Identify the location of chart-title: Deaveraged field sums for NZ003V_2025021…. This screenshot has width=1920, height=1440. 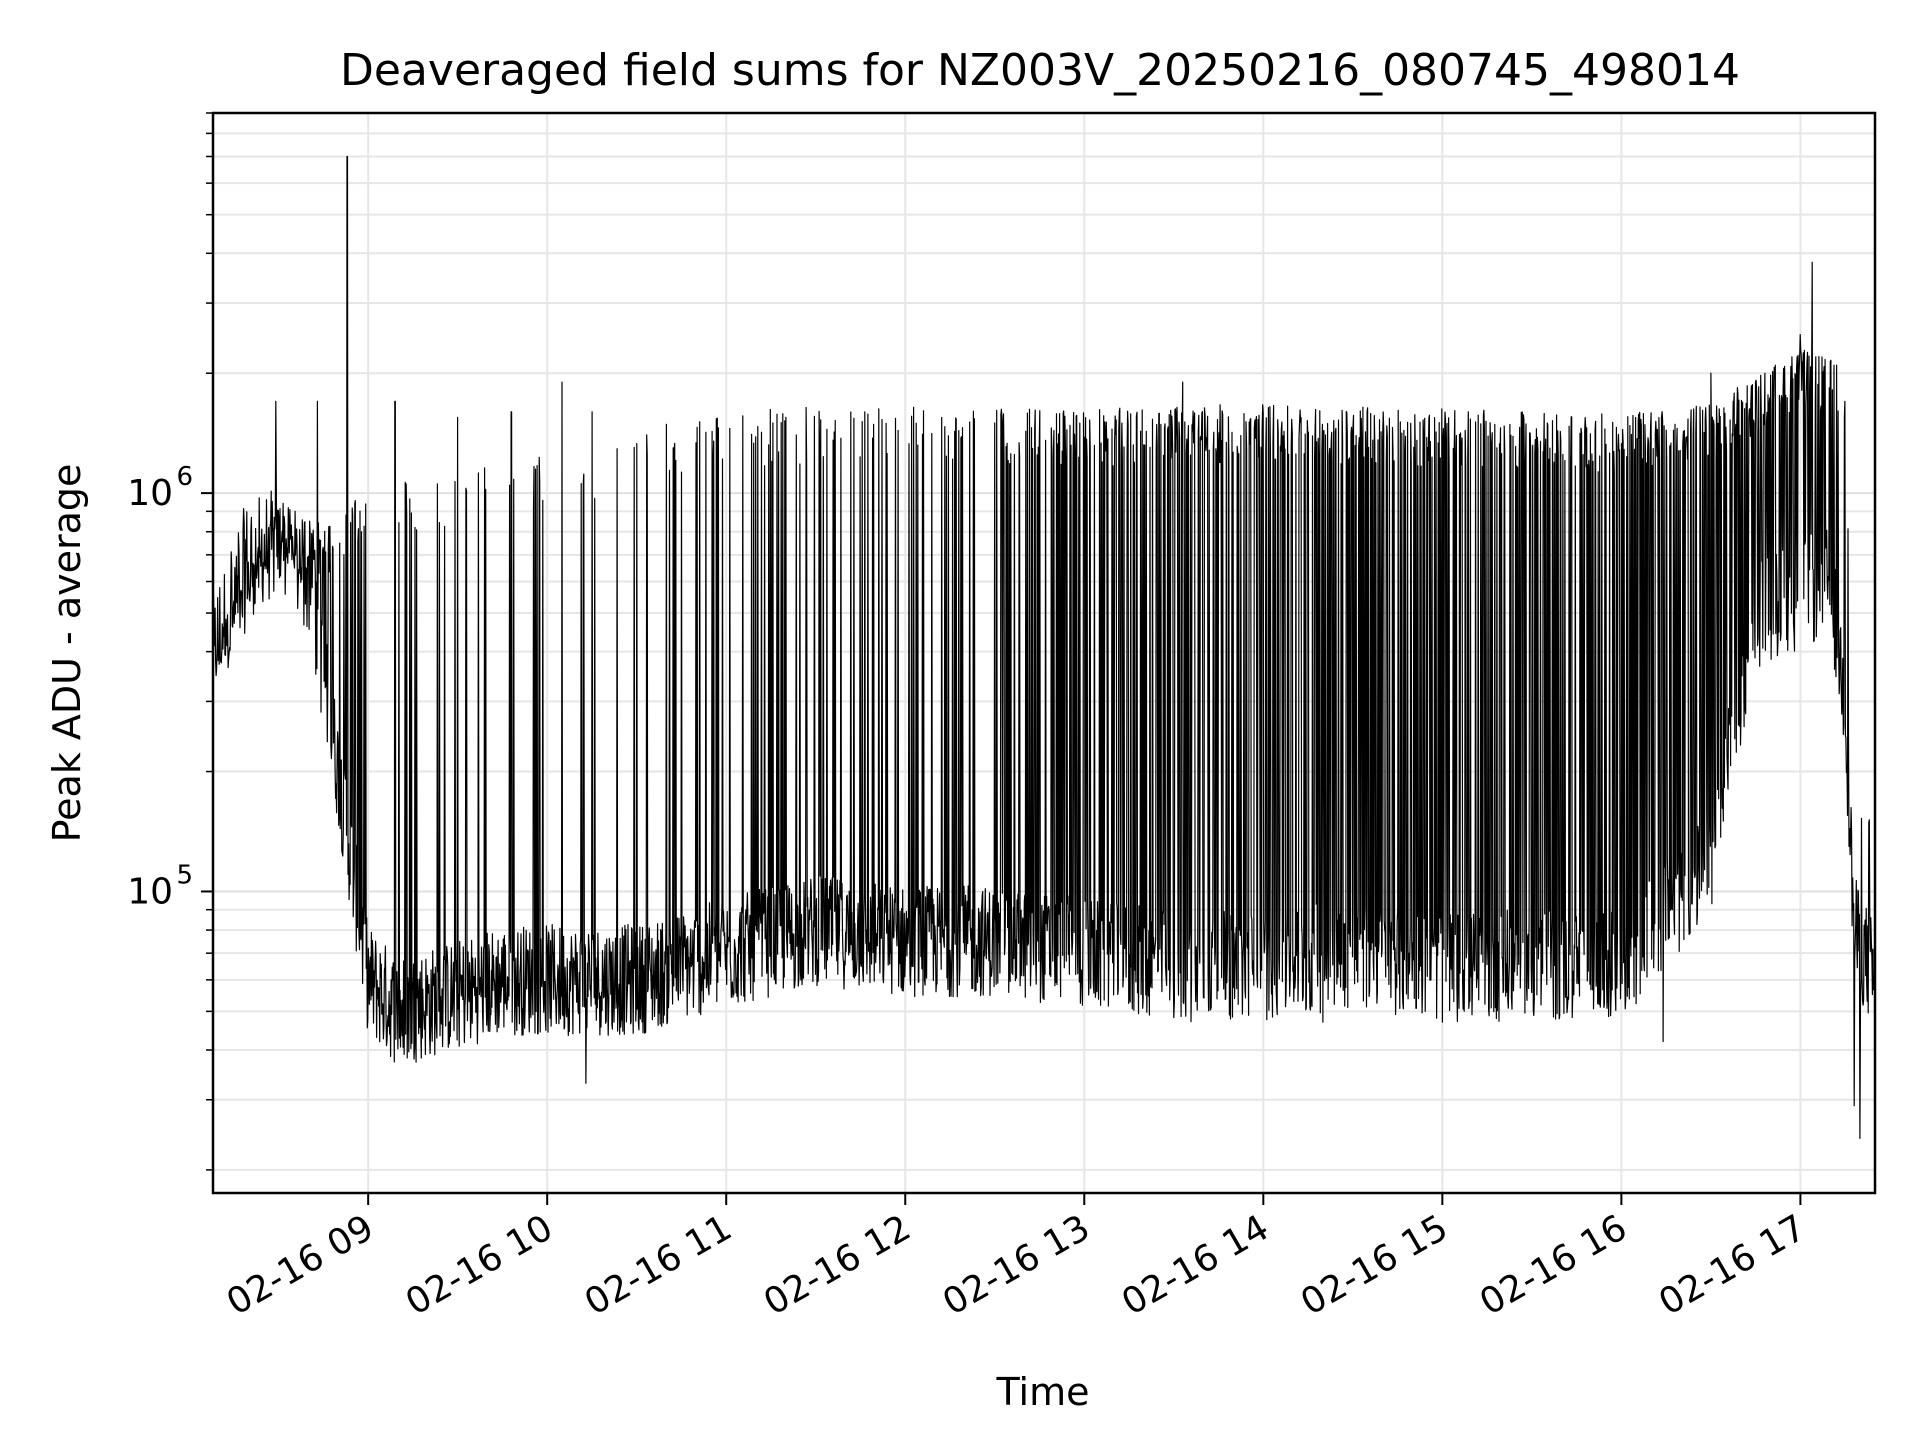
(1040, 70).